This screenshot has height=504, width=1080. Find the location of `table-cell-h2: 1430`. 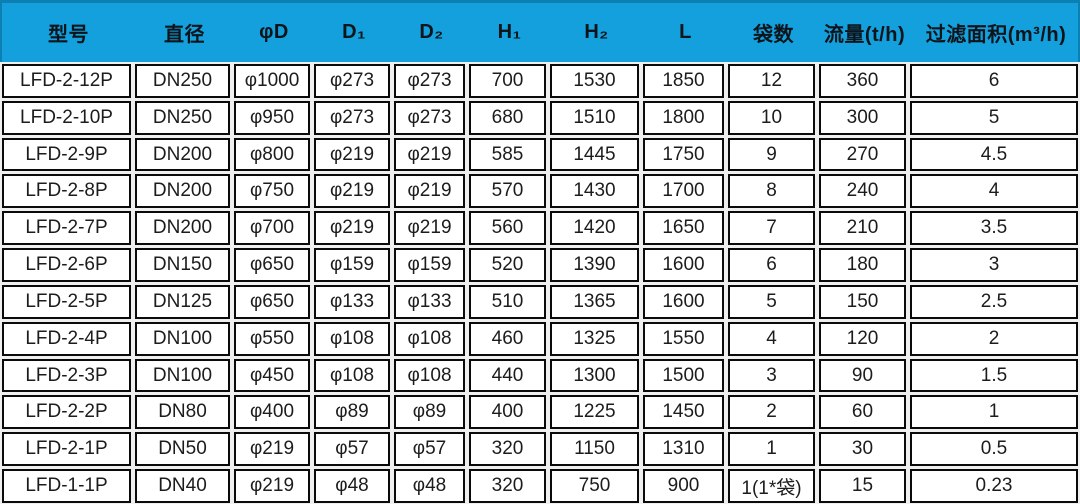

table-cell-h2: 1430 is located at coordinates (594, 191).